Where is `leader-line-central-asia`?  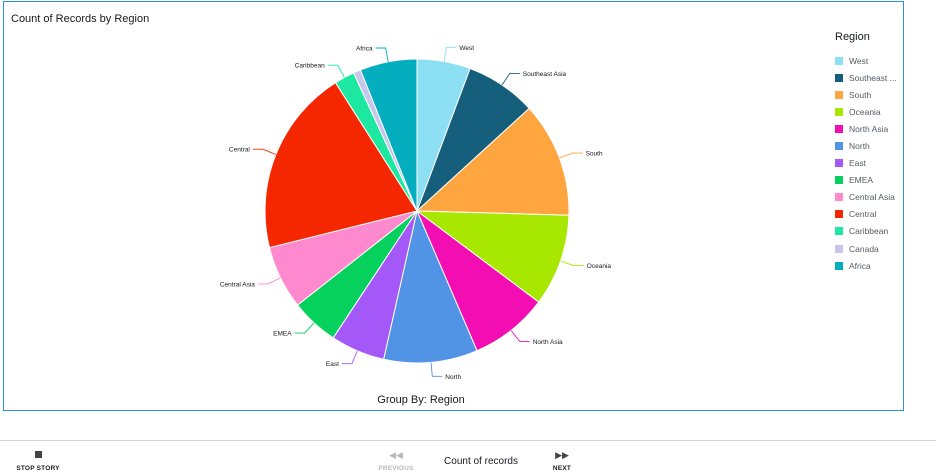 leader-line-central-asia is located at coordinates (269, 281).